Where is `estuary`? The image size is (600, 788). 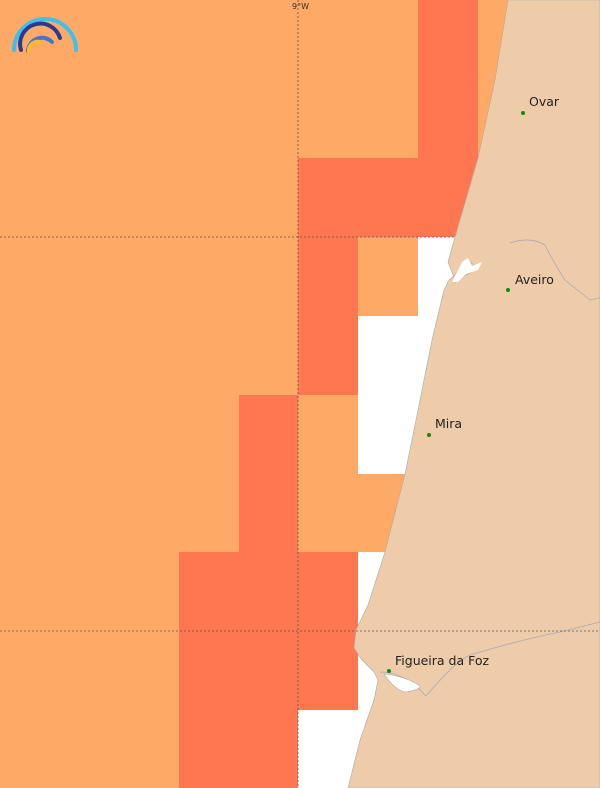 estuary is located at coordinates (402, 683).